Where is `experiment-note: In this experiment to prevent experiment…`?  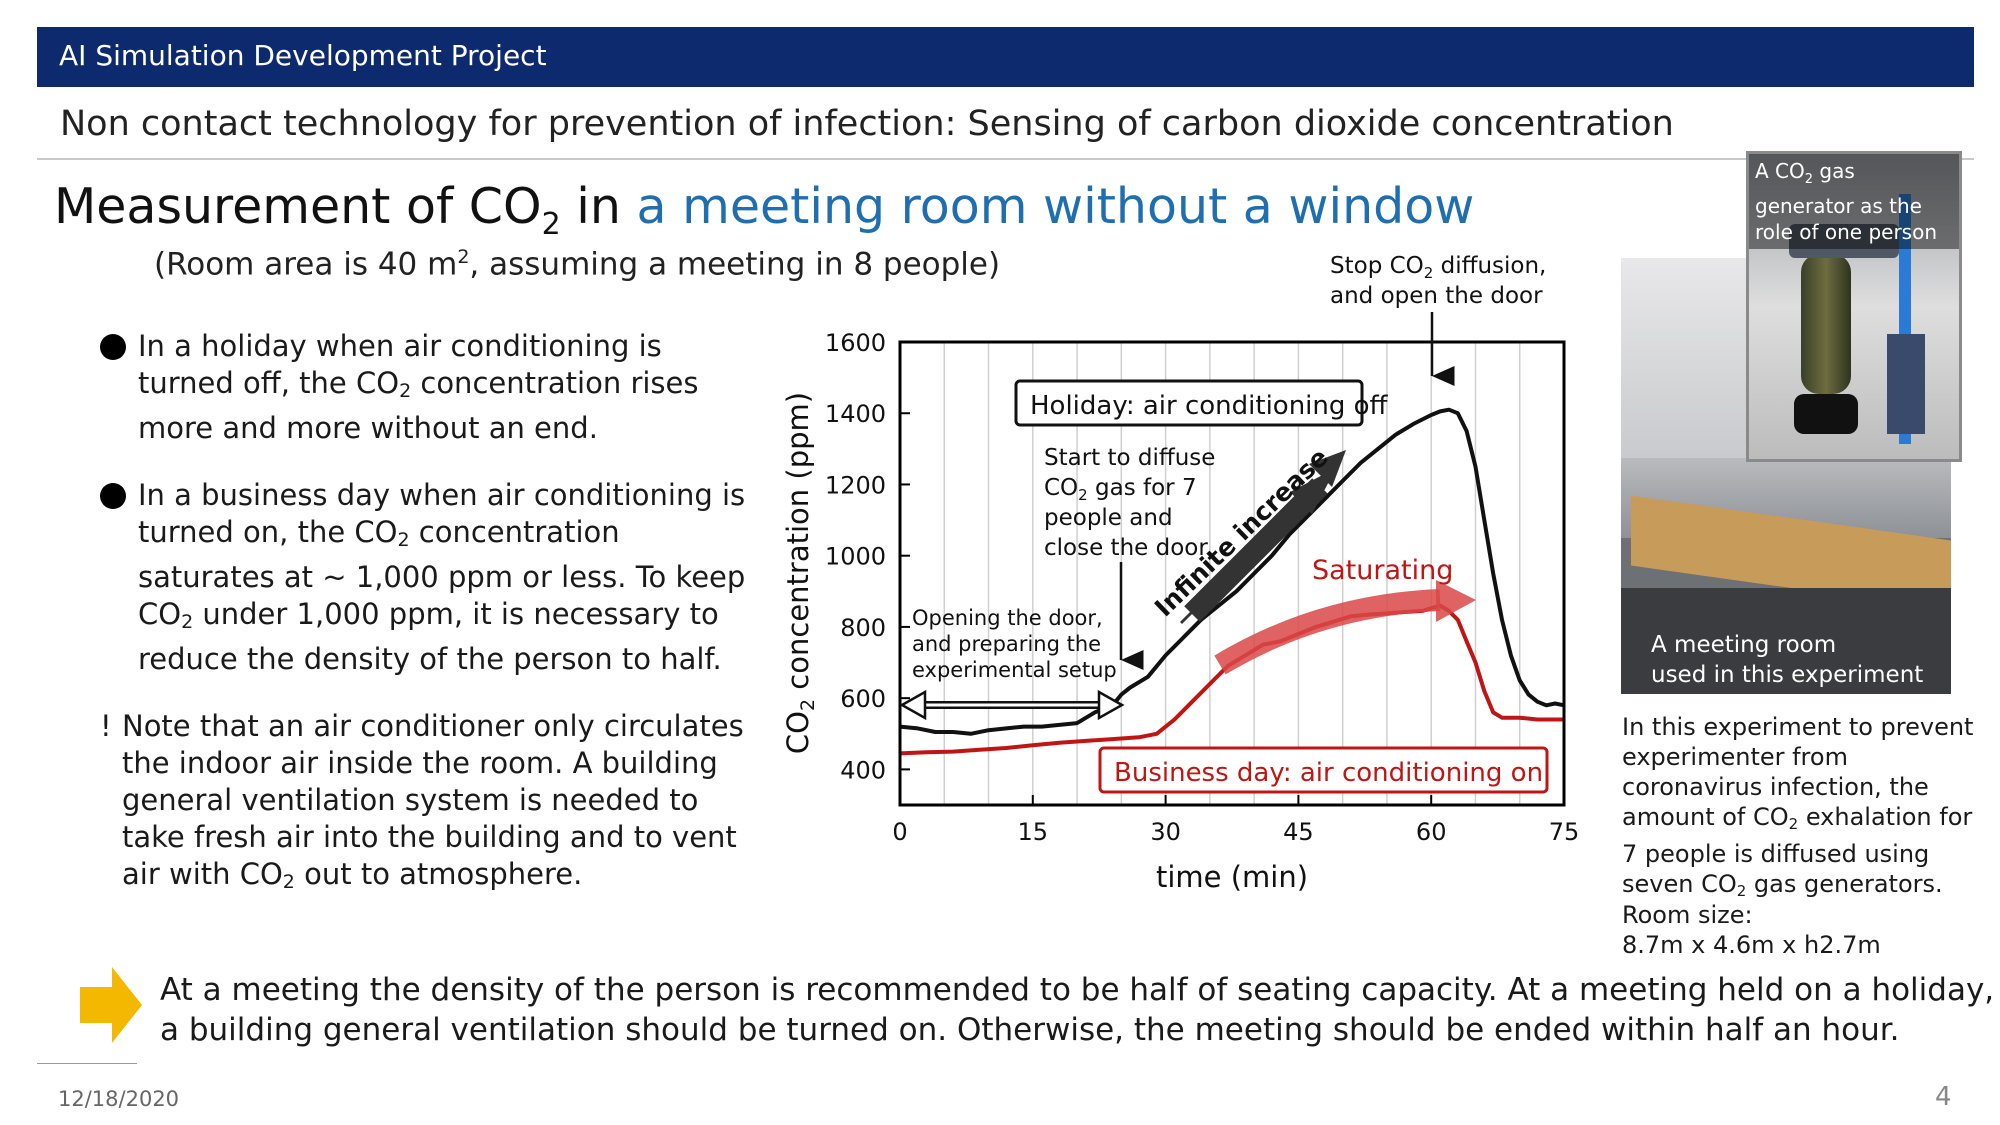 experiment-note: In this experiment to prevent experiment… is located at coordinates (1798, 806).